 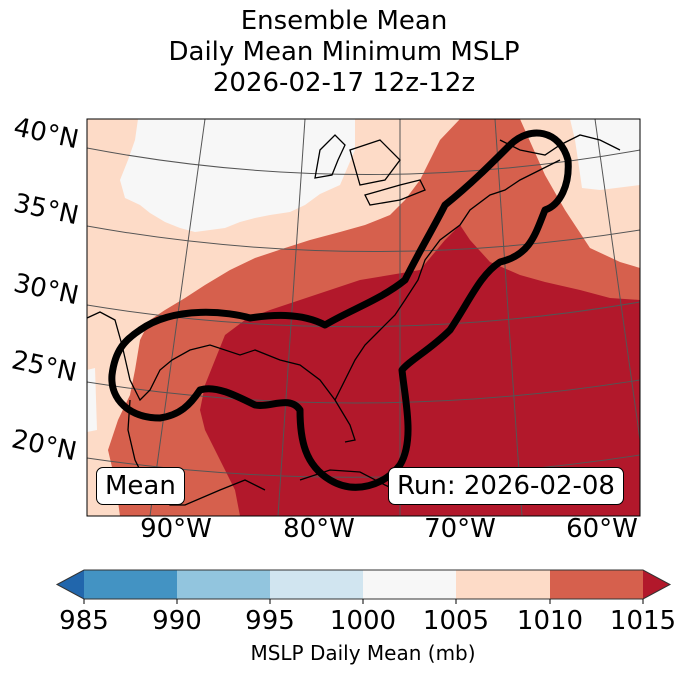 I want to click on parallel-40n, so click(x=363, y=161).